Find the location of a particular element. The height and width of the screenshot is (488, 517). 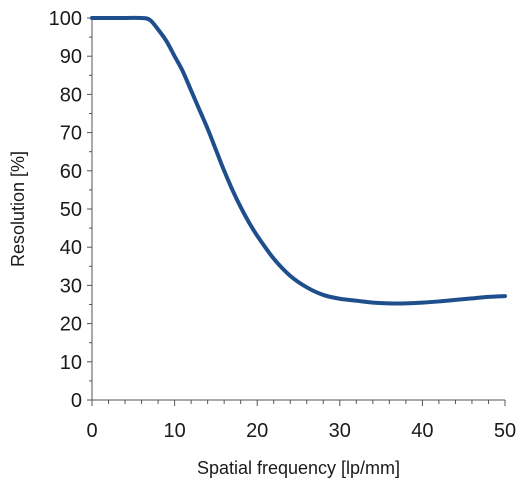

y-tick-label: 40 is located at coordinates (71, 248).